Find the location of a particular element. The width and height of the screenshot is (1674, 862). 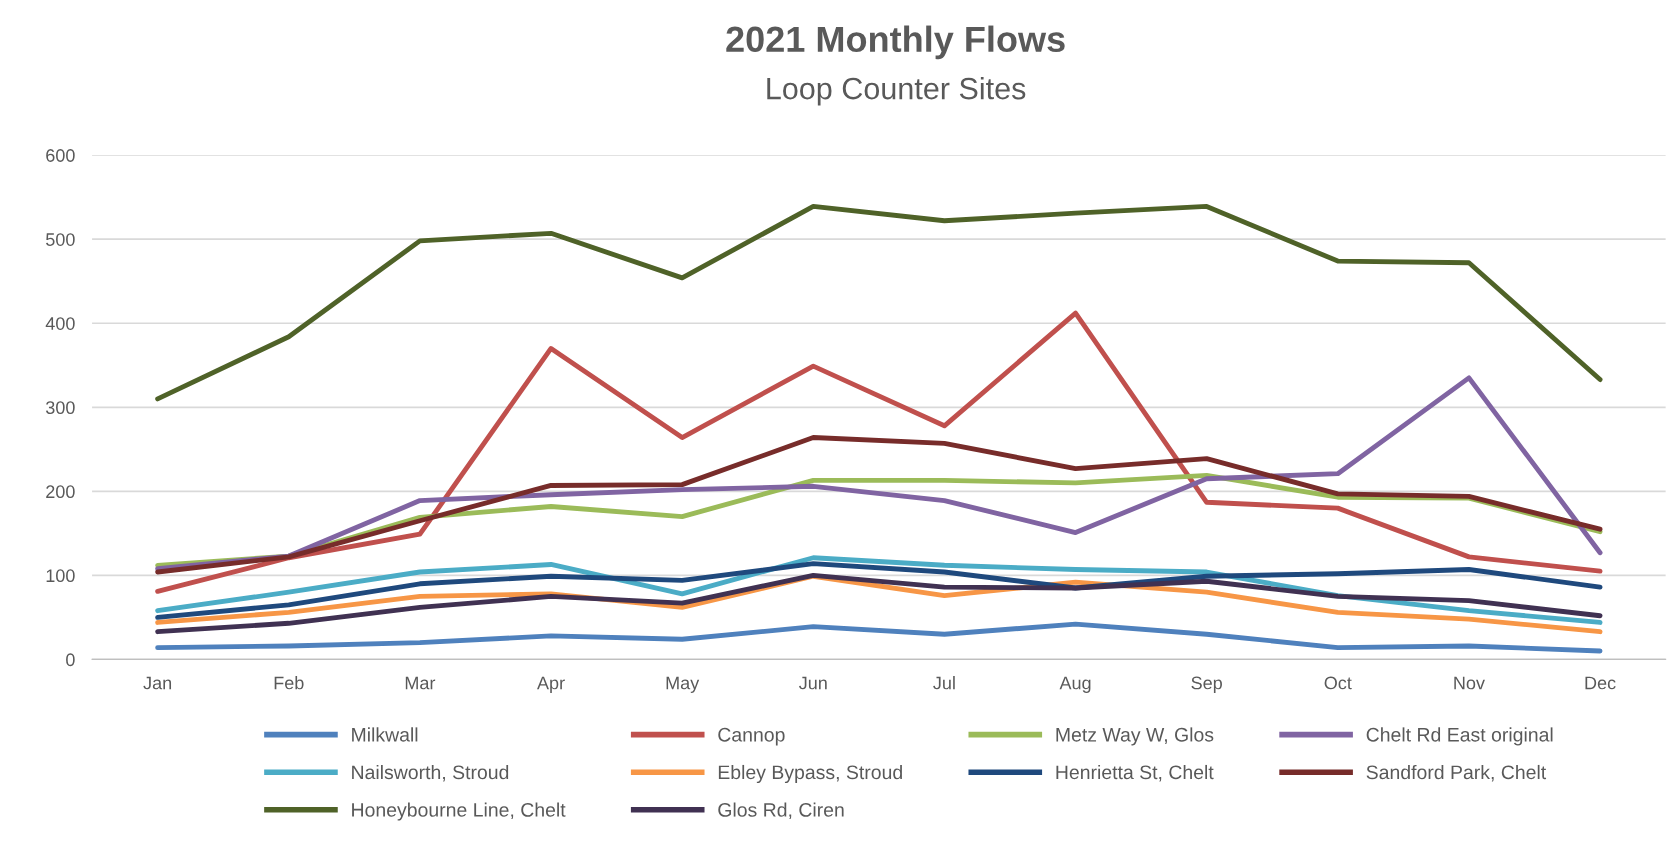

x-tick-label: Jul is located at coordinates (944, 683).